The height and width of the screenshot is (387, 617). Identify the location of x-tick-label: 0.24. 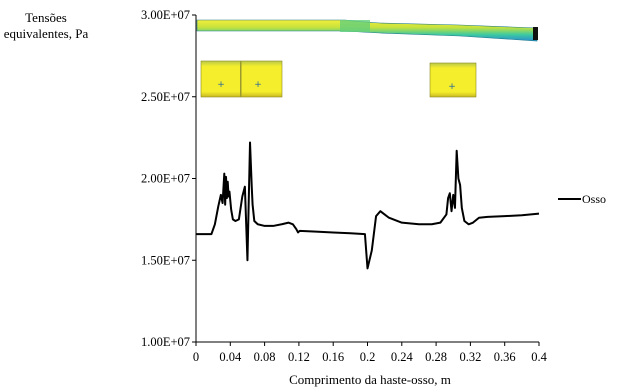
(402, 357).